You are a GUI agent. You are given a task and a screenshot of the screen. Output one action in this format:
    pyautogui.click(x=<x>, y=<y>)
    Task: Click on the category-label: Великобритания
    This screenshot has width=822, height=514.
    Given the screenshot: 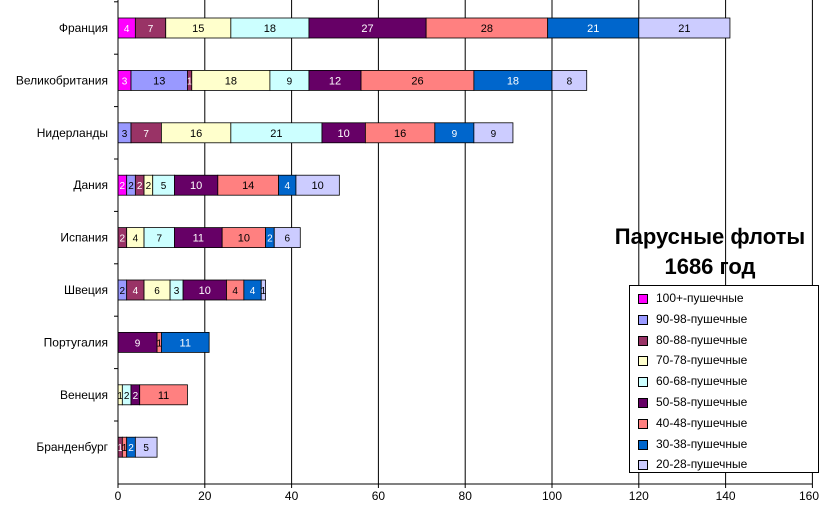 What is the action you would take?
    pyautogui.click(x=62, y=80)
    